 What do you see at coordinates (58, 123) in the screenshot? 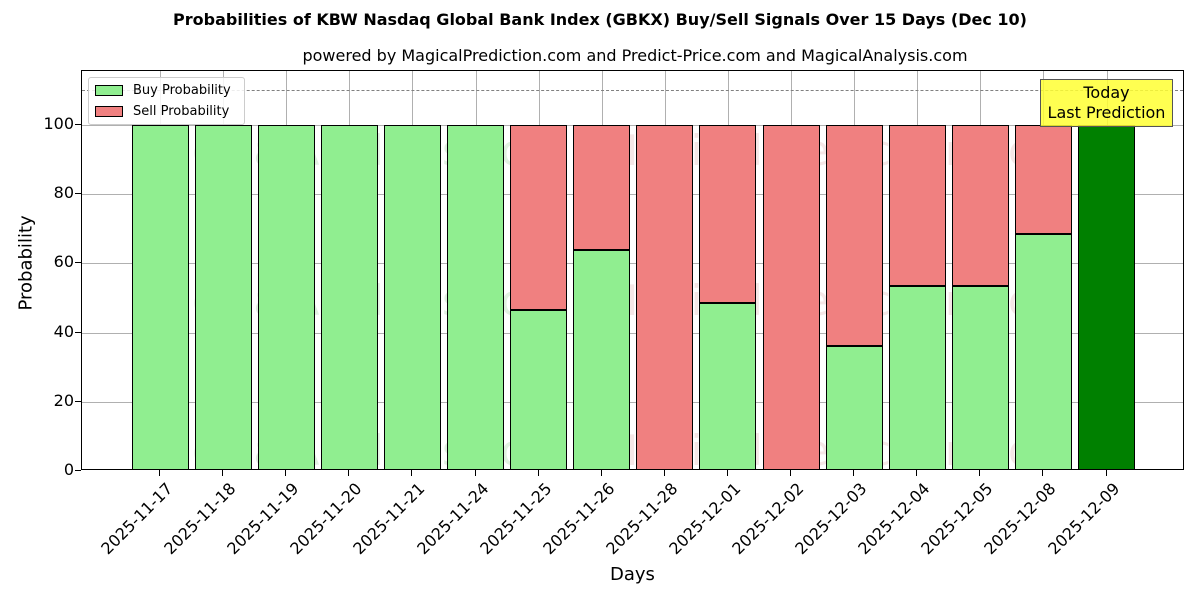
I see `y-tick-label: 100` at bounding box center [58, 123].